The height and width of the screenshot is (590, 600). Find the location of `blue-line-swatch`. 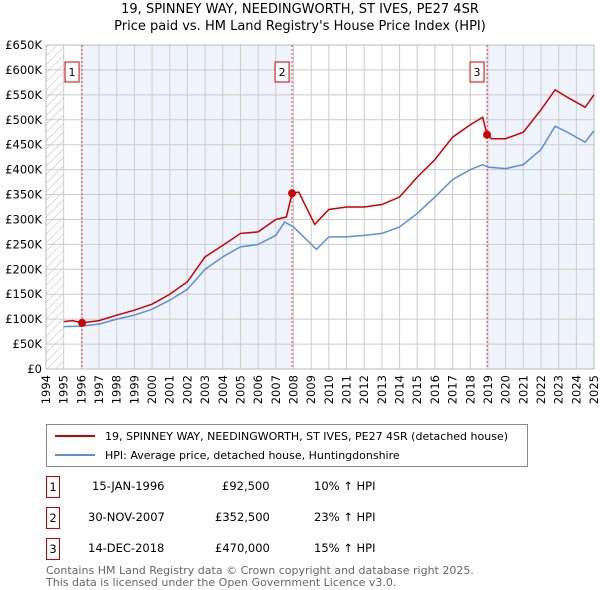

blue-line-swatch is located at coordinates (75, 455).